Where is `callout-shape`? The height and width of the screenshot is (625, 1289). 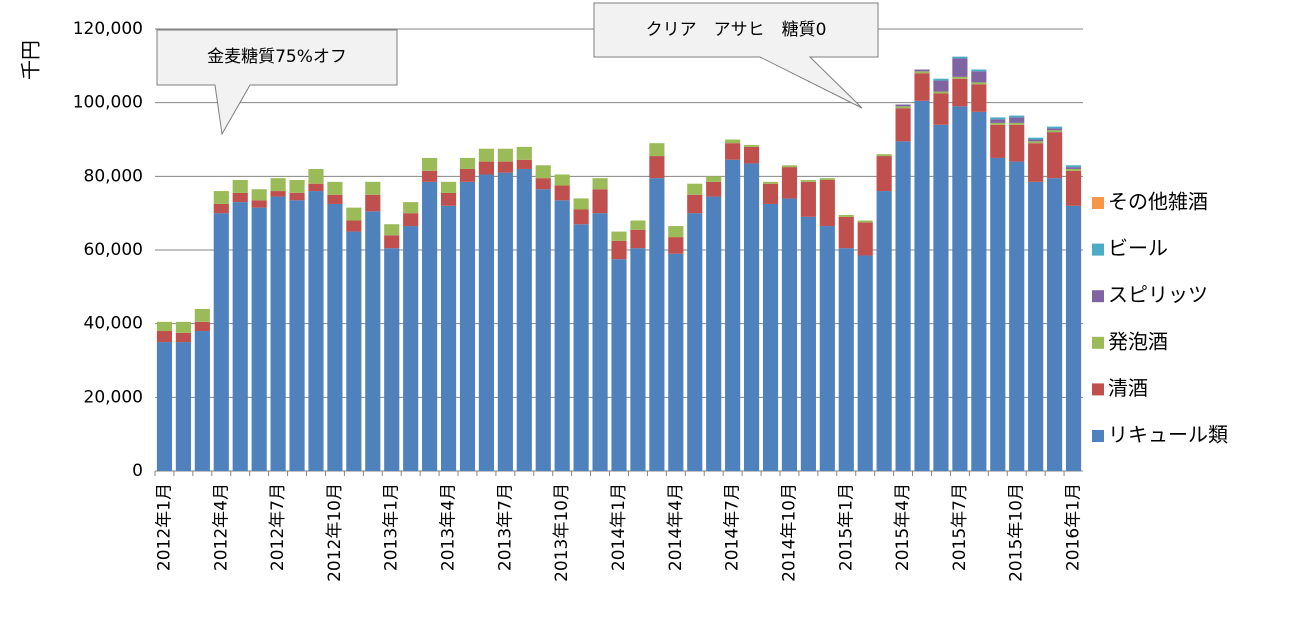
callout-shape is located at coordinates (277, 82).